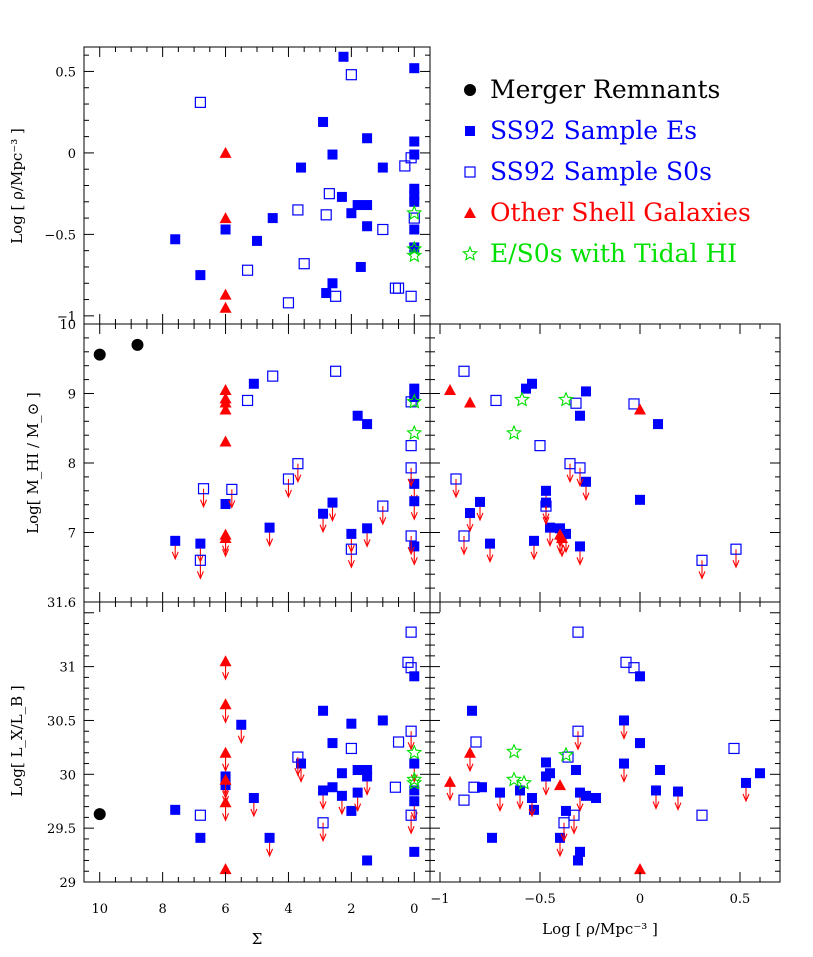 This screenshot has width=813, height=957. Describe the element at coordinates (605, 89) in the screenshot. I see `legend-label-merger: Merger Remnants` at that location.